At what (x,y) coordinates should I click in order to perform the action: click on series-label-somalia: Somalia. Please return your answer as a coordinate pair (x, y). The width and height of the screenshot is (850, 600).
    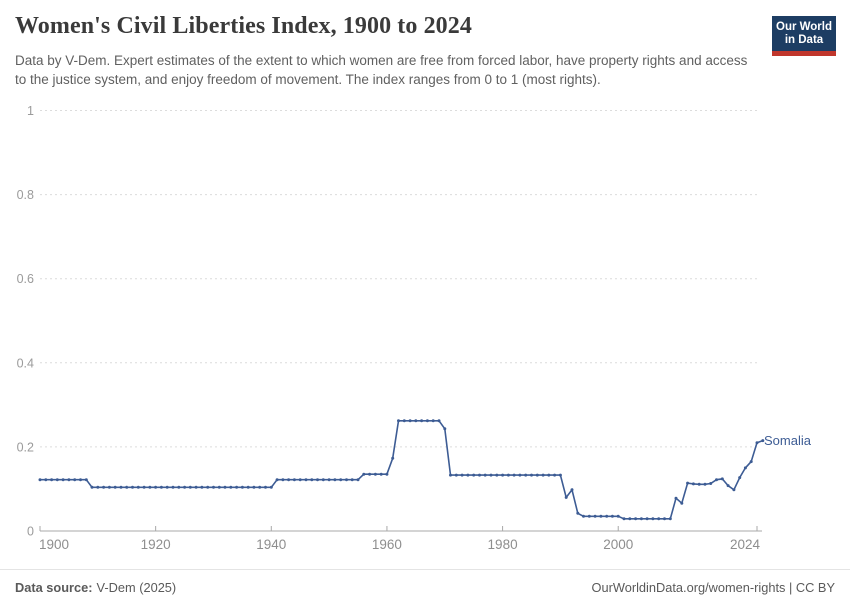
    Looking at the image, I should click on (788, 440).